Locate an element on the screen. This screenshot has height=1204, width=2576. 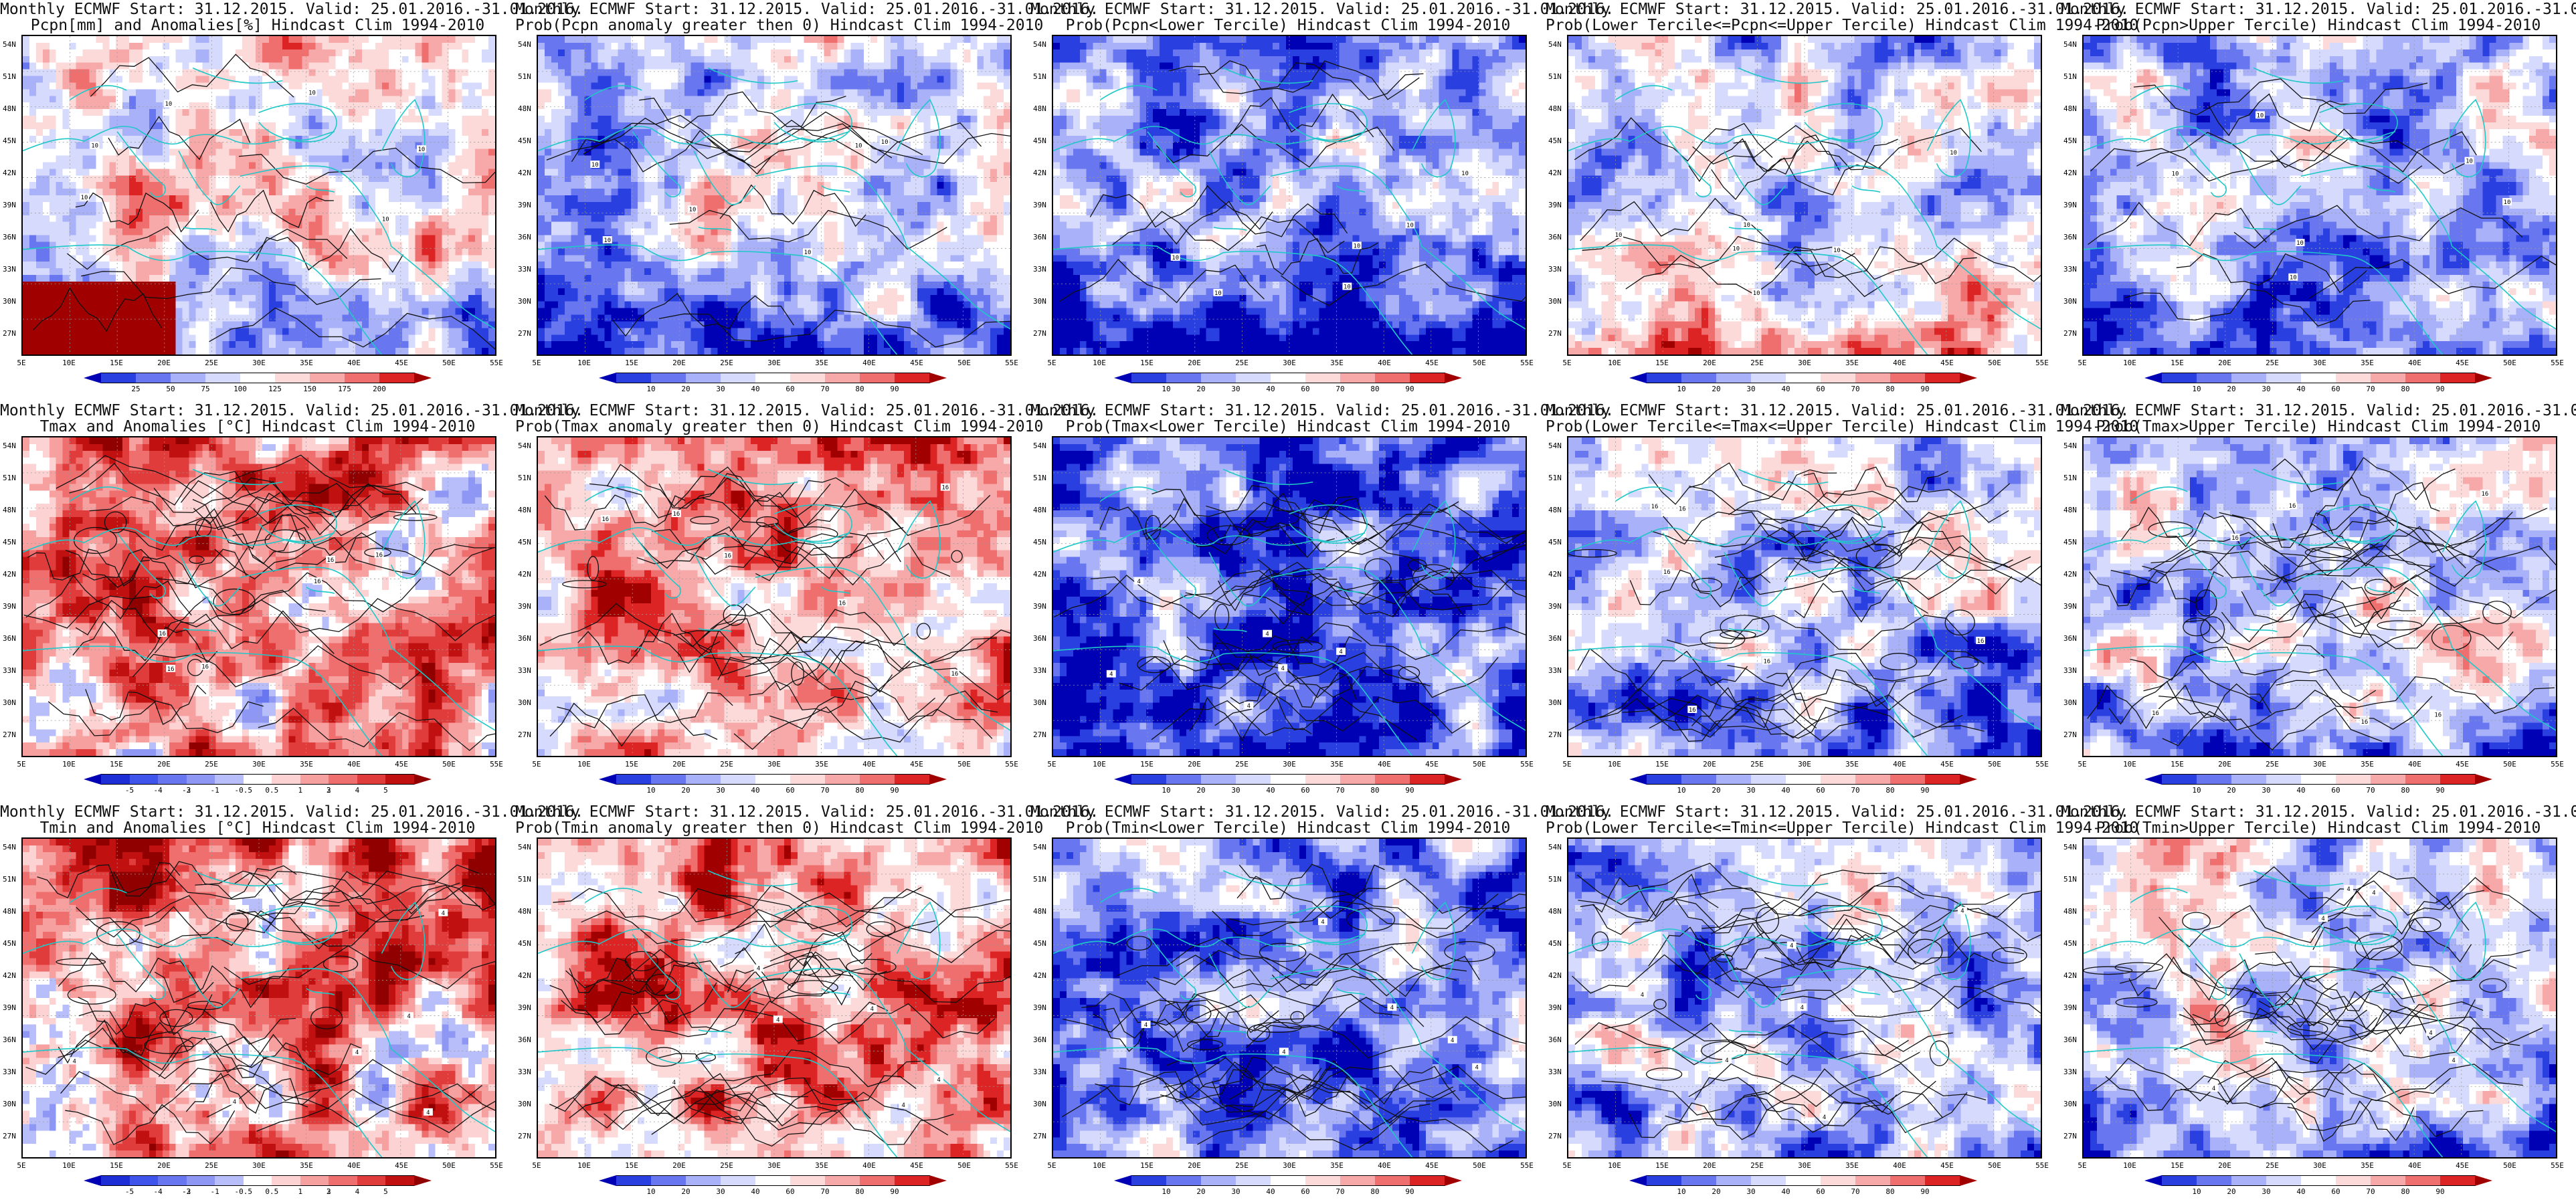
latitude-label: 51N is located at coordinates (524, 76).